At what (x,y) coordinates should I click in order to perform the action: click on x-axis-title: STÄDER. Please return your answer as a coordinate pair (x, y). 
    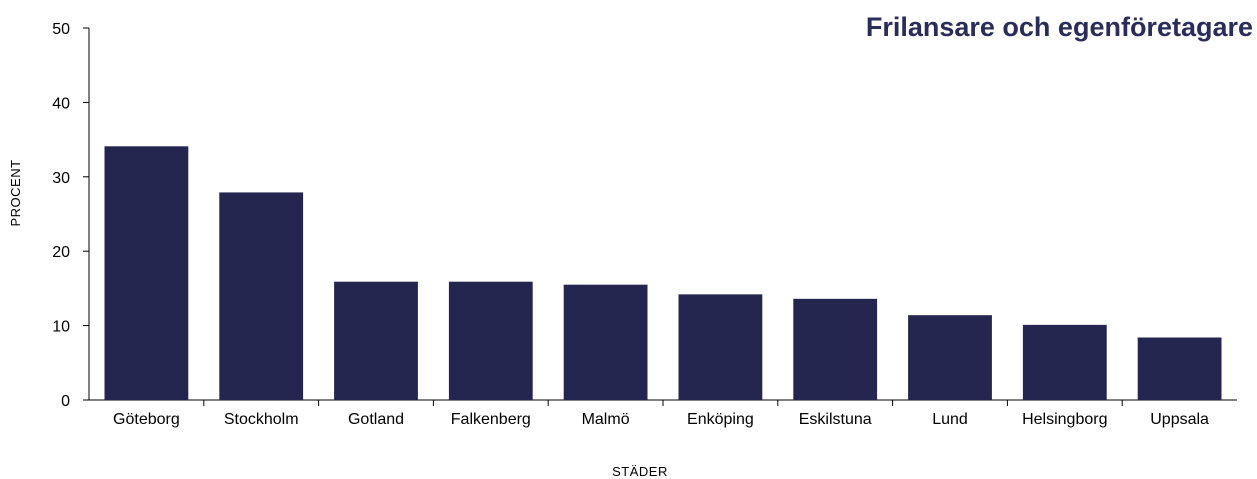
    Looking at the image, I should click on (640, 471).